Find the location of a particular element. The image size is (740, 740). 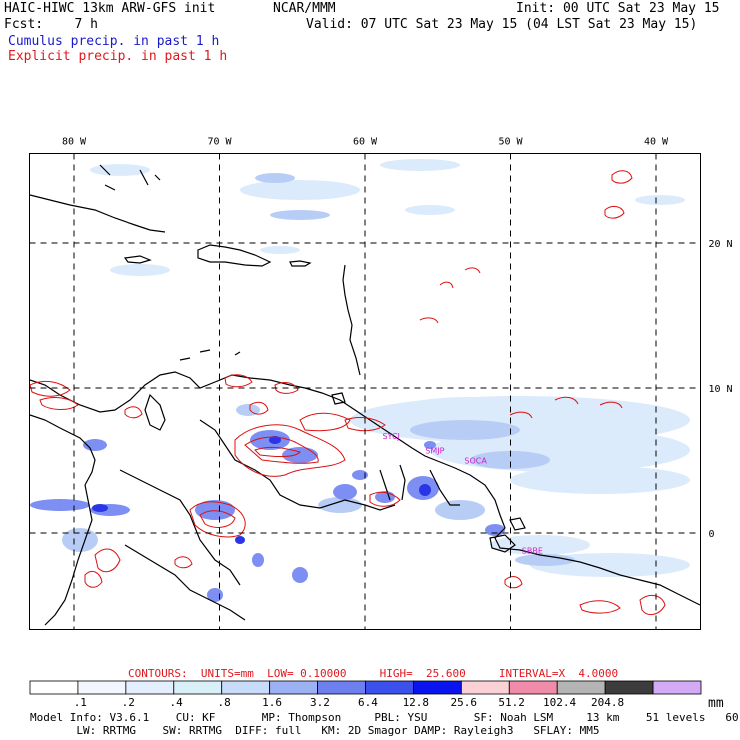

legend-cumulus: Cumulus precip. in past 1 h is located at coordinates (114, 41).